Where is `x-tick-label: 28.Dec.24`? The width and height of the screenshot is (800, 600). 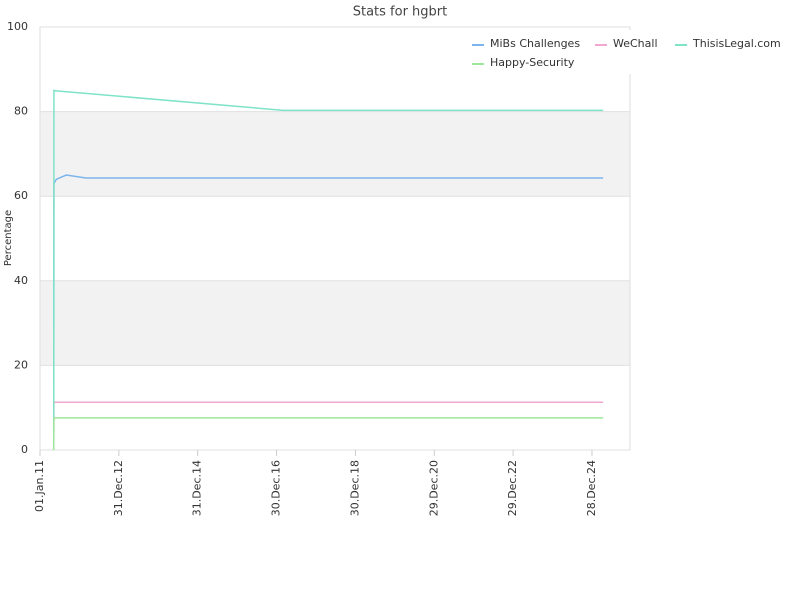
x-tick-label: 28.Dec.24 is located at coordinates (591, 488).